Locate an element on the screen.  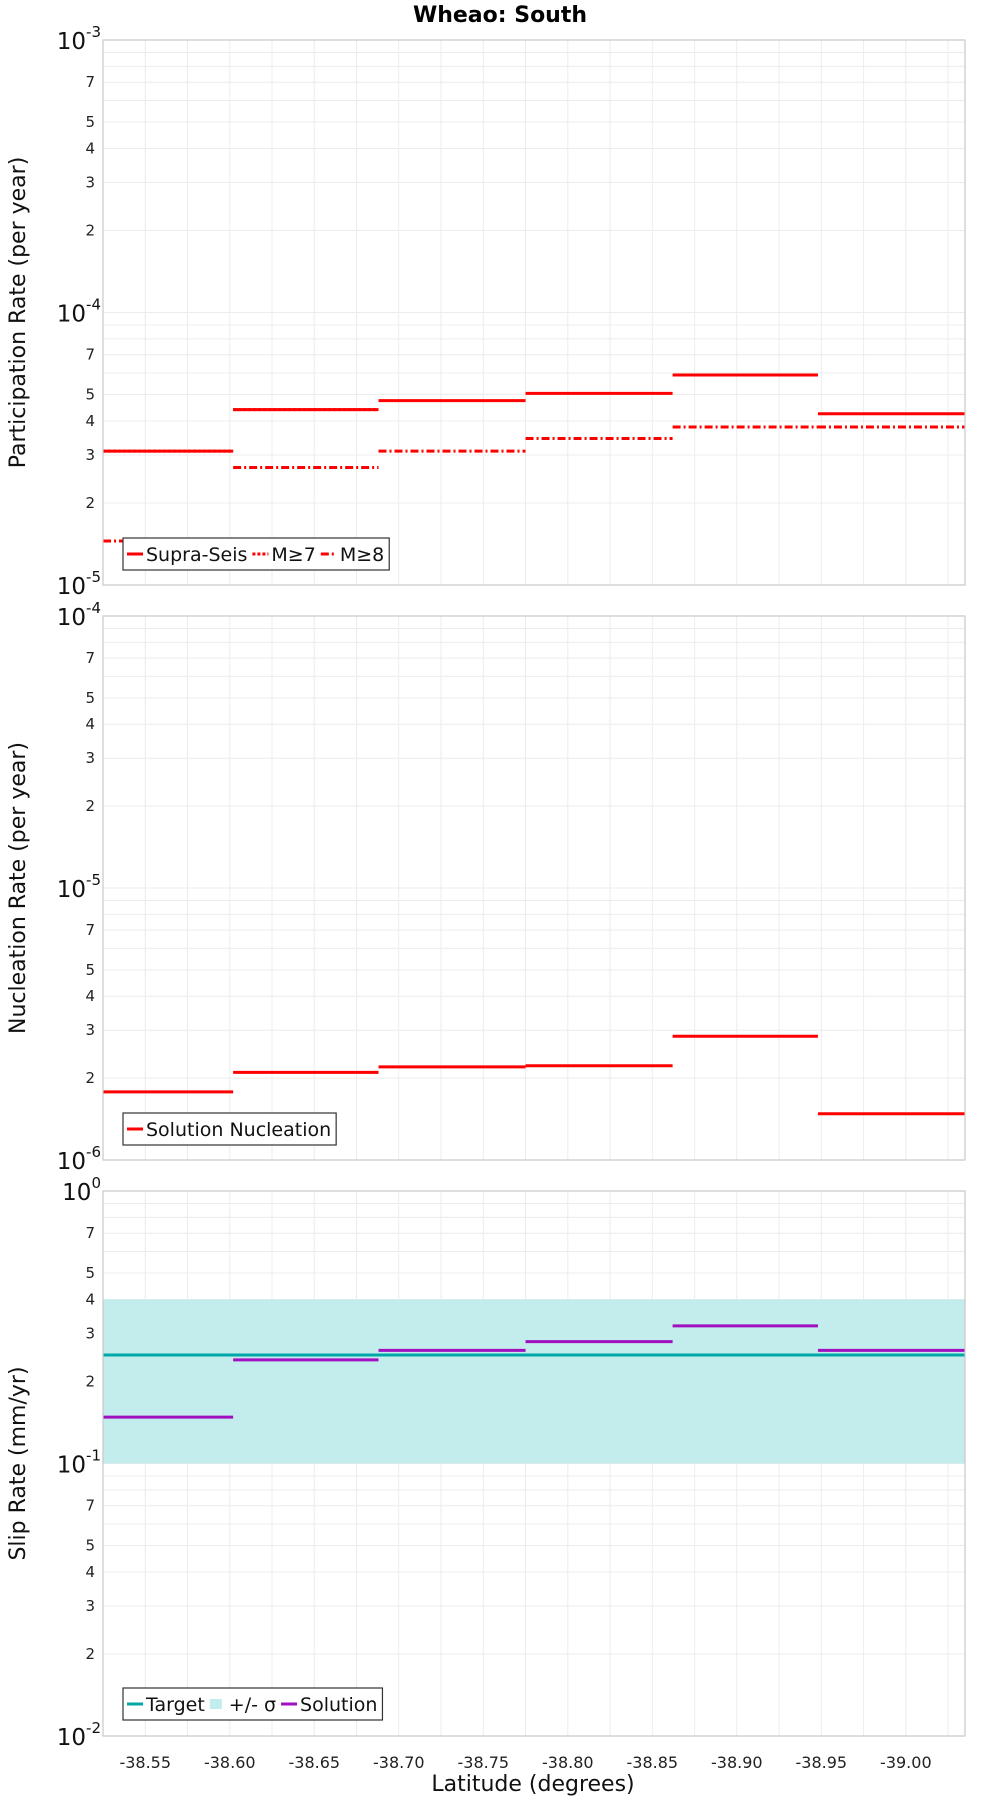
y-axis-title: Nucleation Rate (per year) is located at coordinates (18, 888).